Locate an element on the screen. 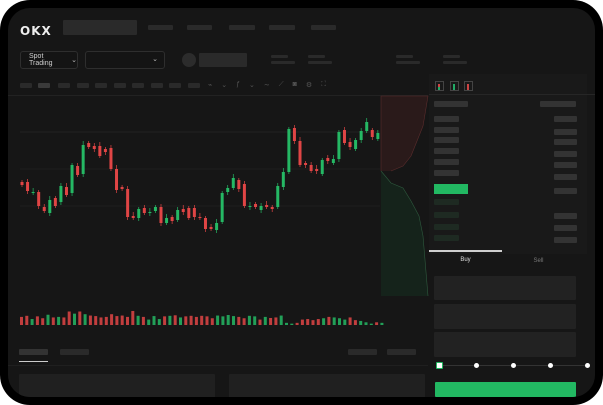 The width and height of the screenshot is (603, 405). tab-sell: Sell is located at coordinates (538, 261).